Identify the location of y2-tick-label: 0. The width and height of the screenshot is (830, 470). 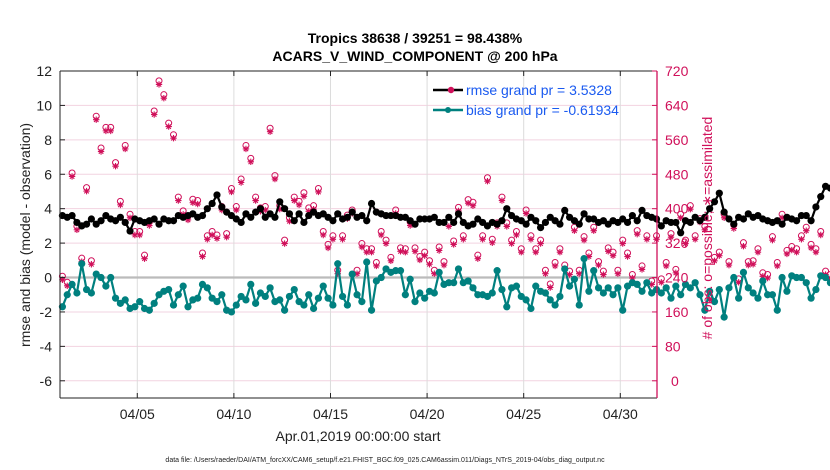
(675, 381).